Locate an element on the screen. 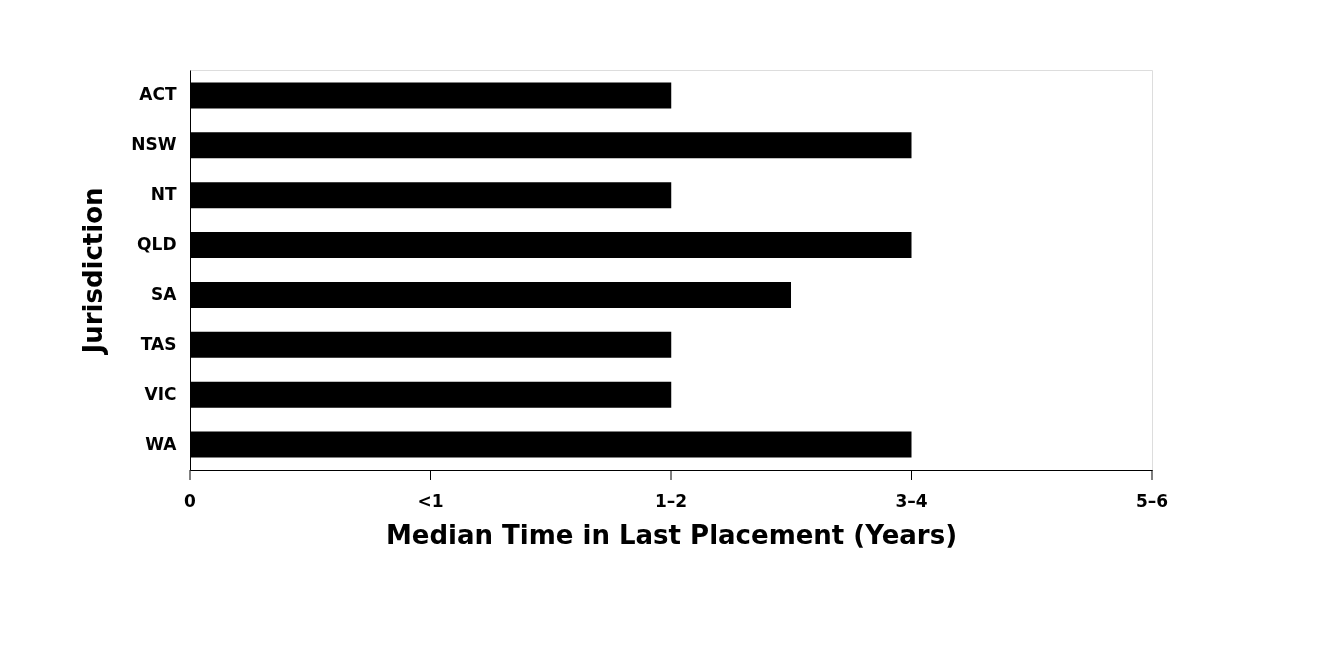 The image size is (1327, 668). y-tick-label: TAS is located at coordinates (158, 343).